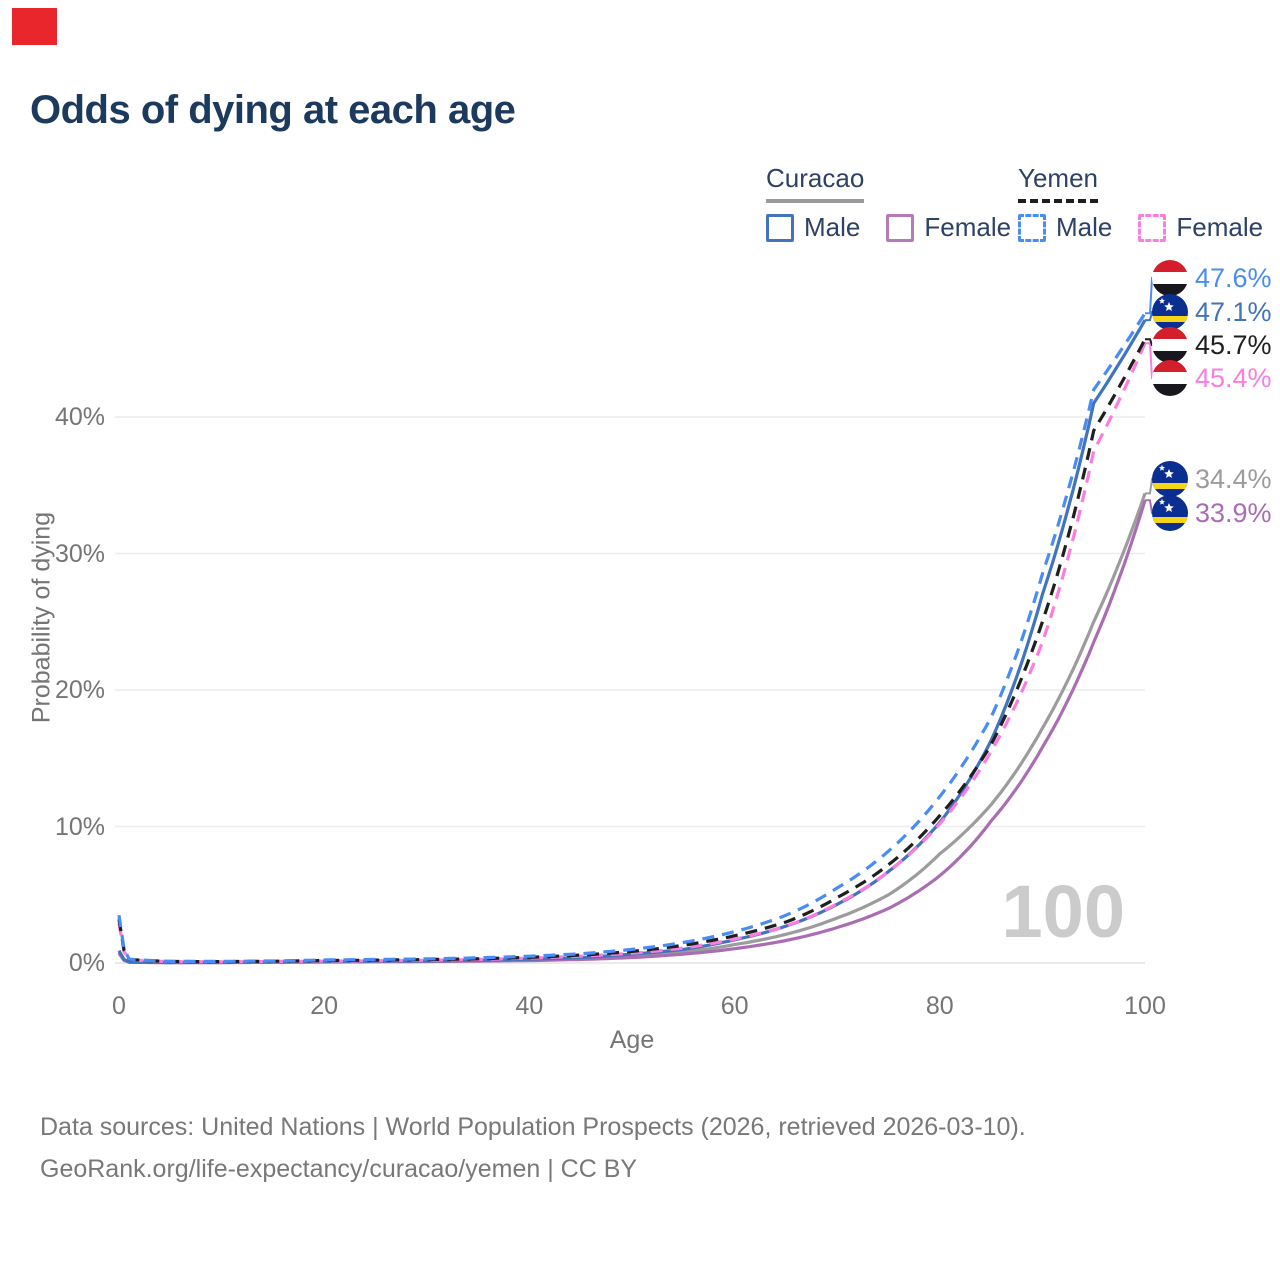  I want to click on legend-group-curacao: Curacao Male Female, so click(896, 203).